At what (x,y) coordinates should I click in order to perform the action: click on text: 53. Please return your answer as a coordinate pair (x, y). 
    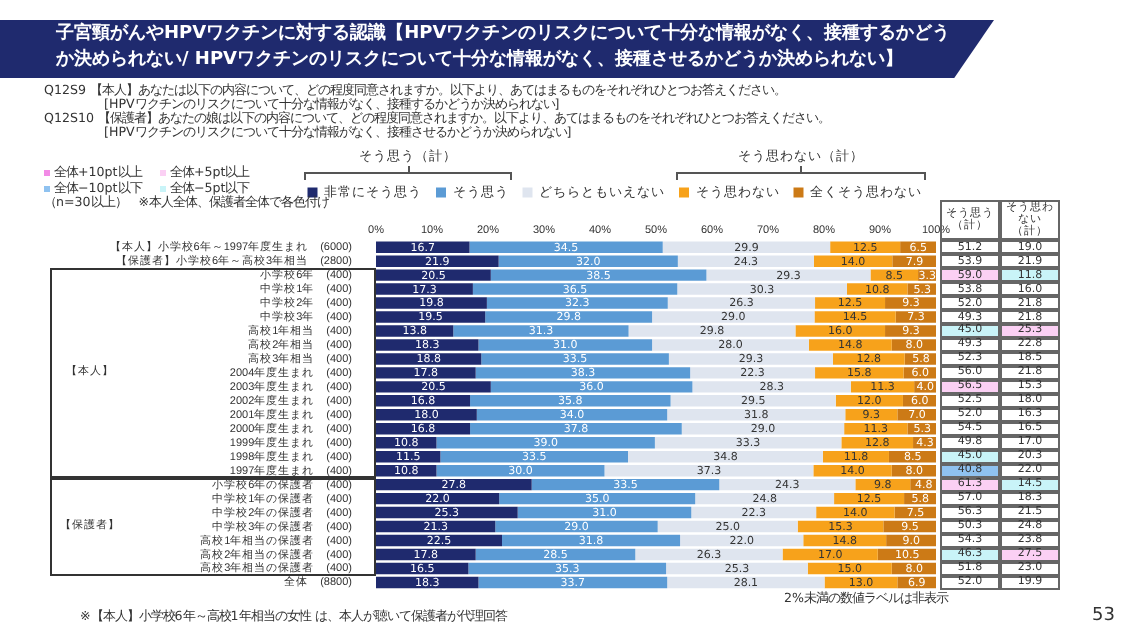
    Looking at the image, I should click on (1103, 617).